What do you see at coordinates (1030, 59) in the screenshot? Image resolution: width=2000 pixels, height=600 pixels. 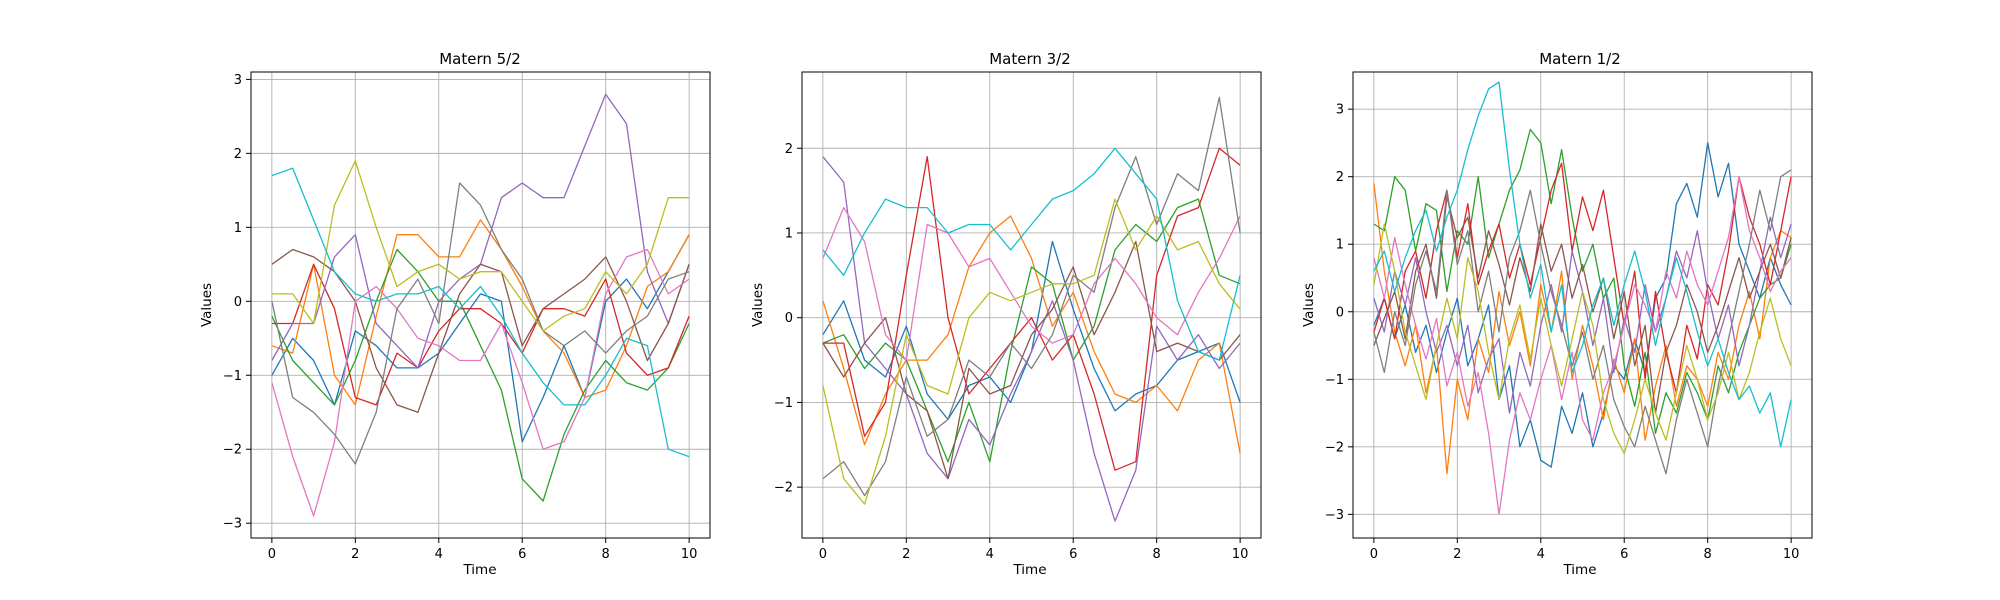 I see `chart-title: Matern 3/2` at bounding box center [1030, 59].